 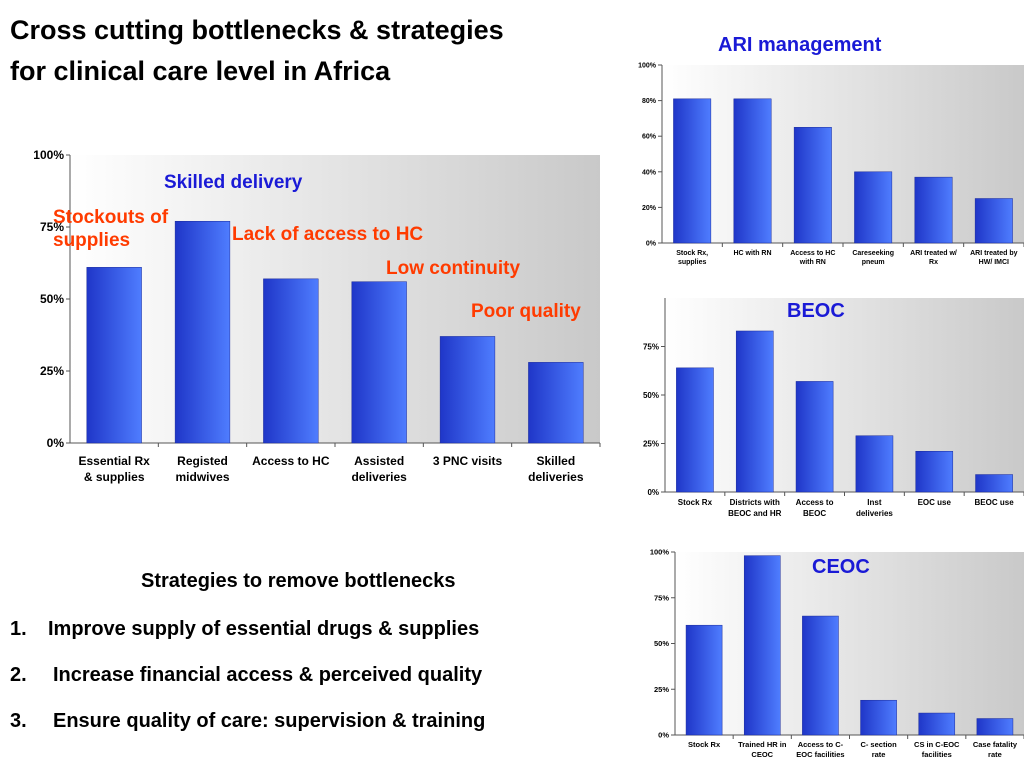 What do you see at coordinates (994, 258) in the screenshot?
I see `x-tick-label: ARI treated by HW/ IMCI` at bounding box center [994, 258].